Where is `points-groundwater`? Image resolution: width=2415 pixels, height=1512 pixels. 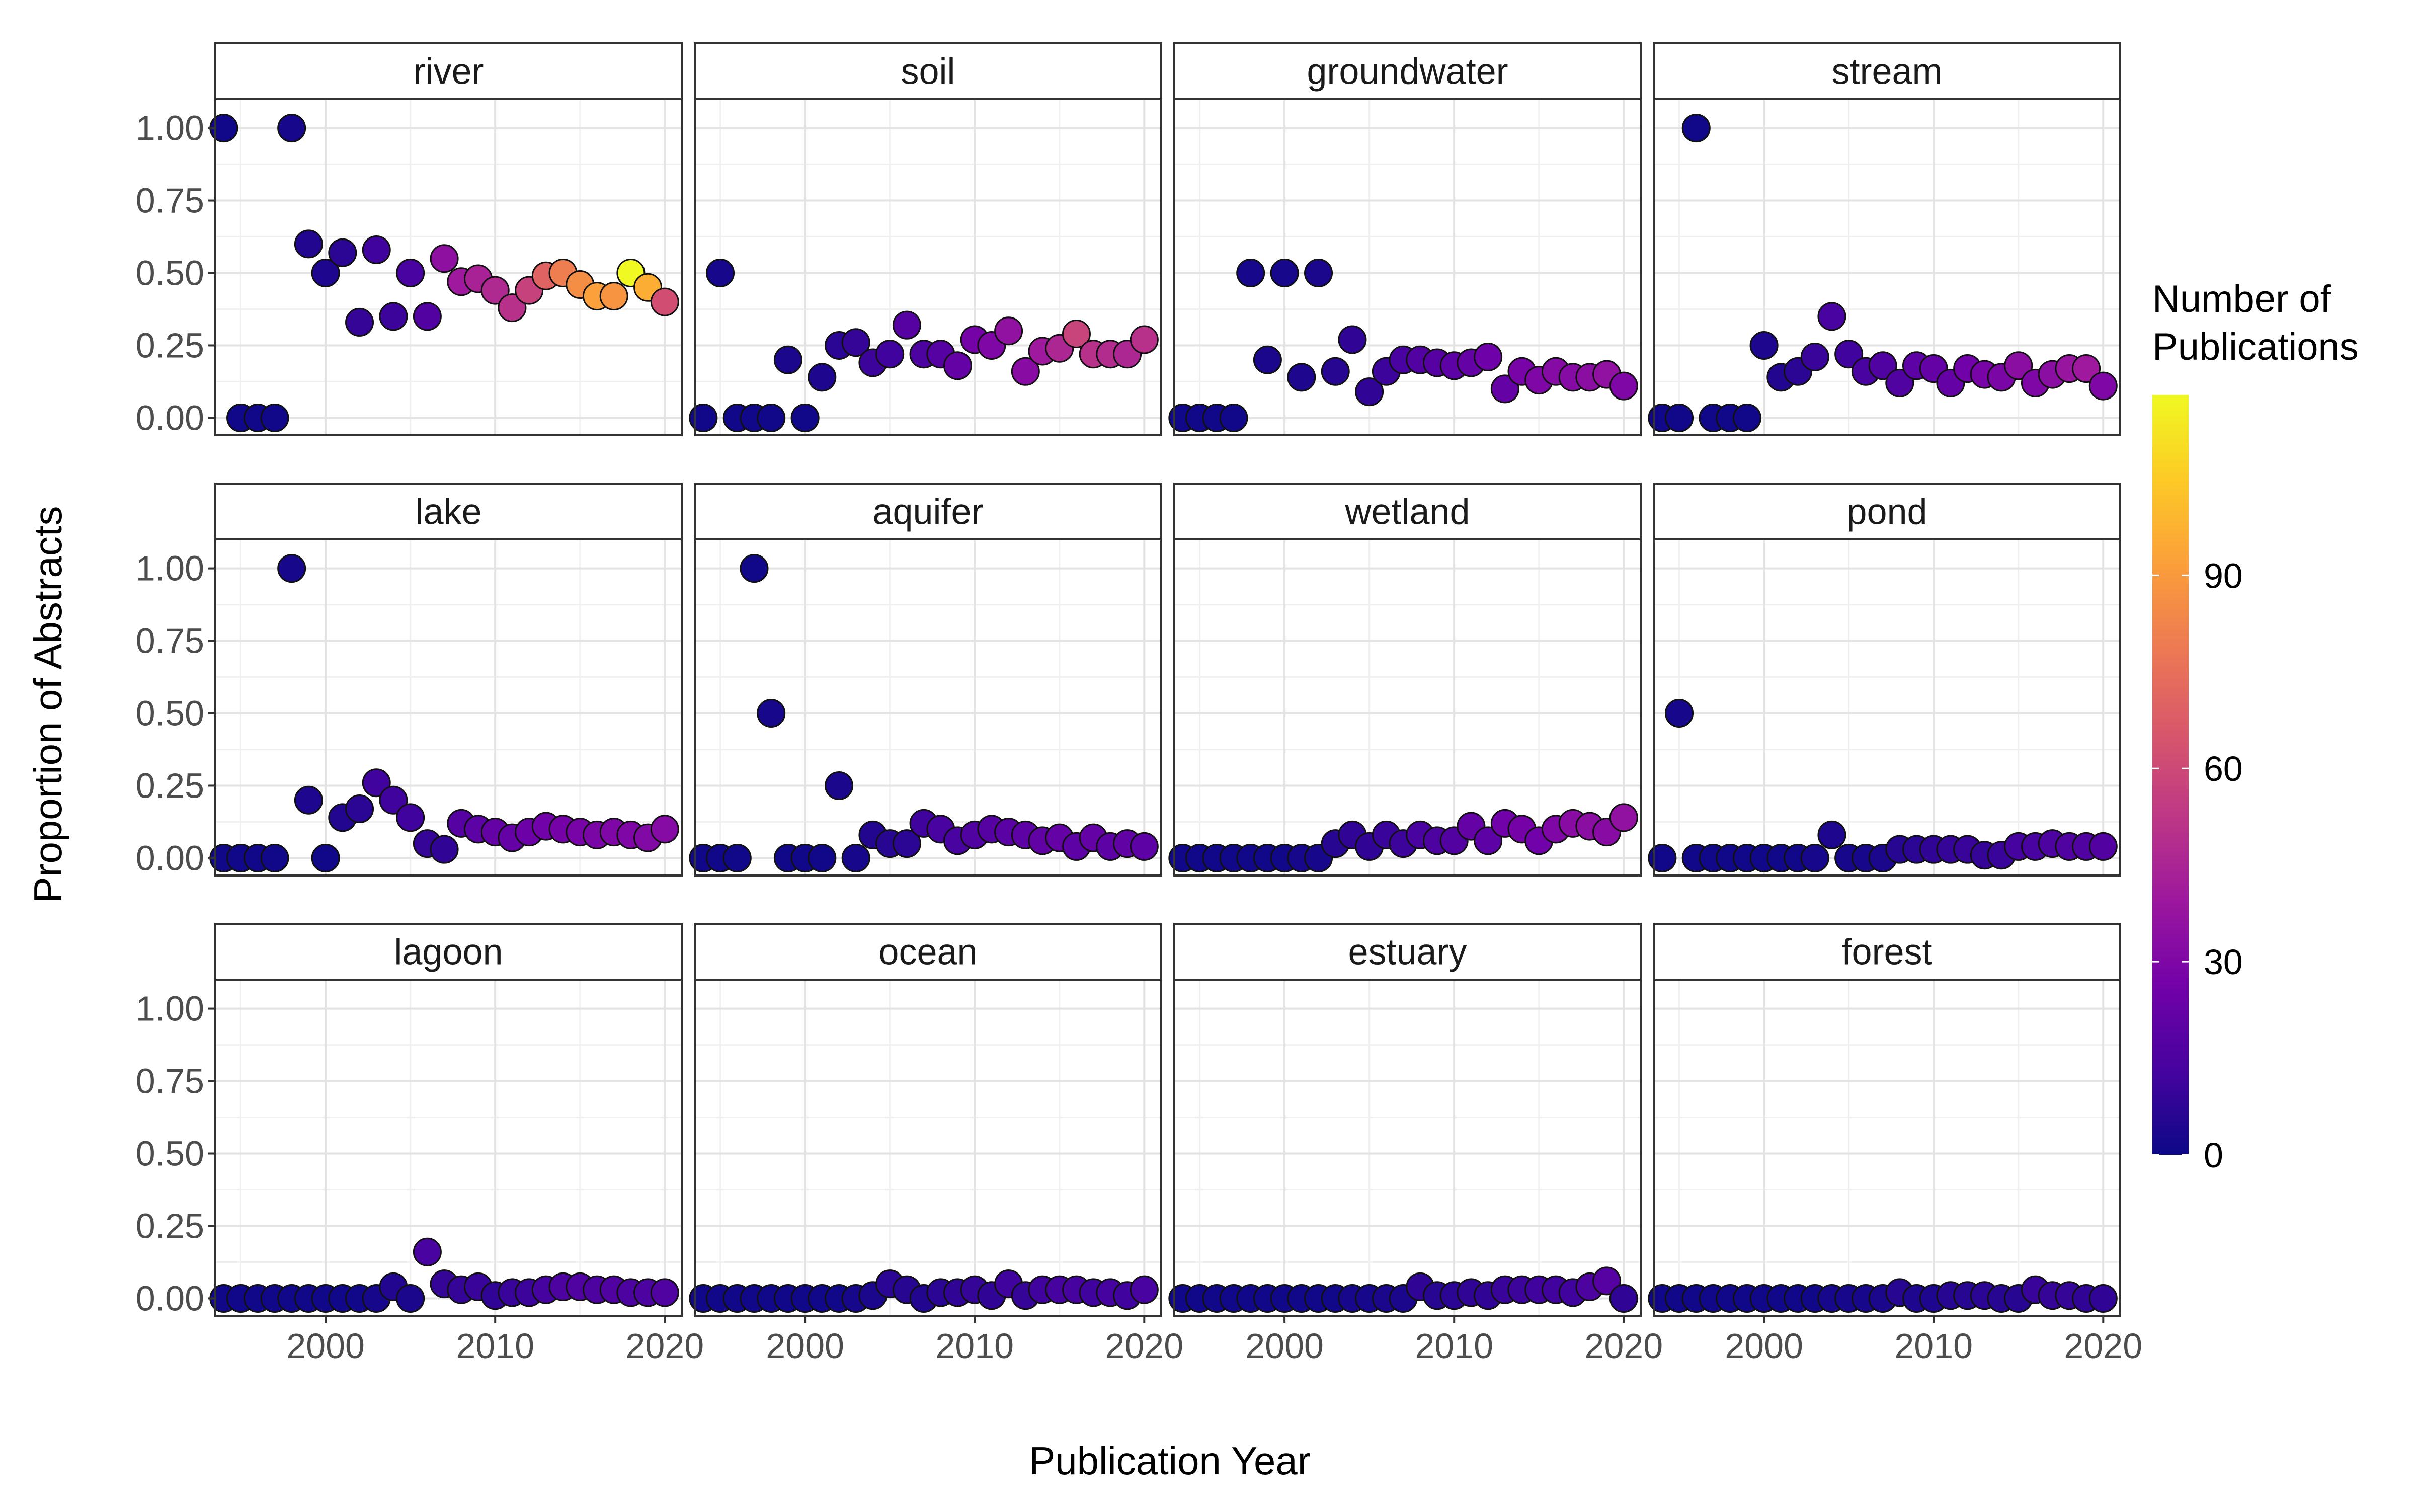 points-groundwater is located at coordinates (1403, 345).